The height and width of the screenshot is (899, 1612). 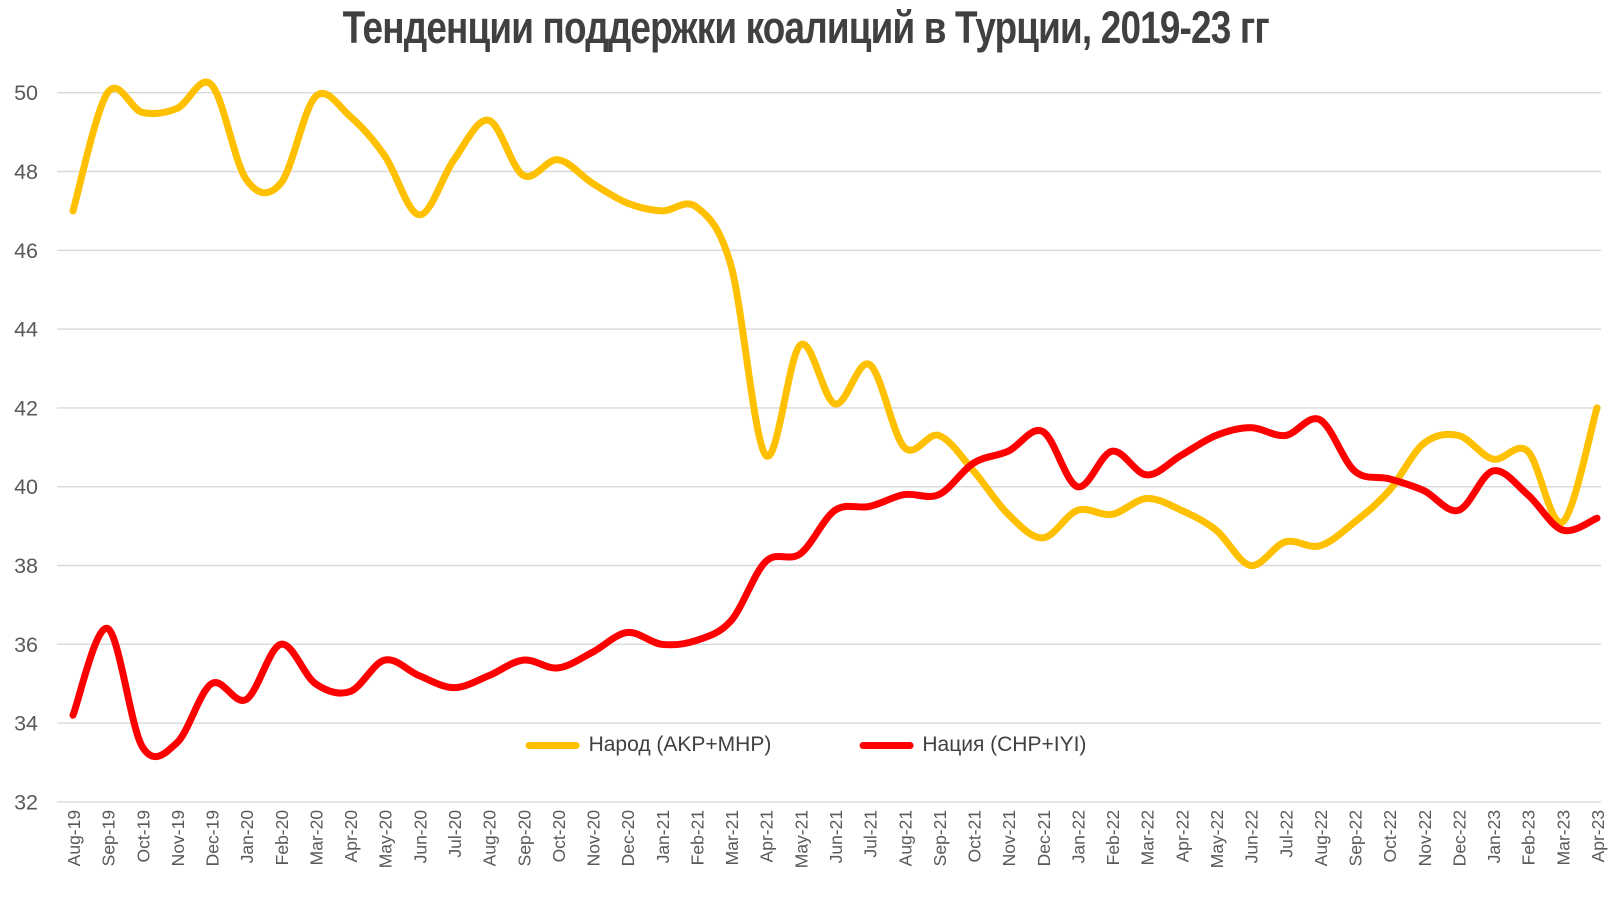 What do you see at coordinates (1113, 837) in the screenshot?
I see `x-axis-tick-label: Feb-22` at bounding box center [1113, 837].